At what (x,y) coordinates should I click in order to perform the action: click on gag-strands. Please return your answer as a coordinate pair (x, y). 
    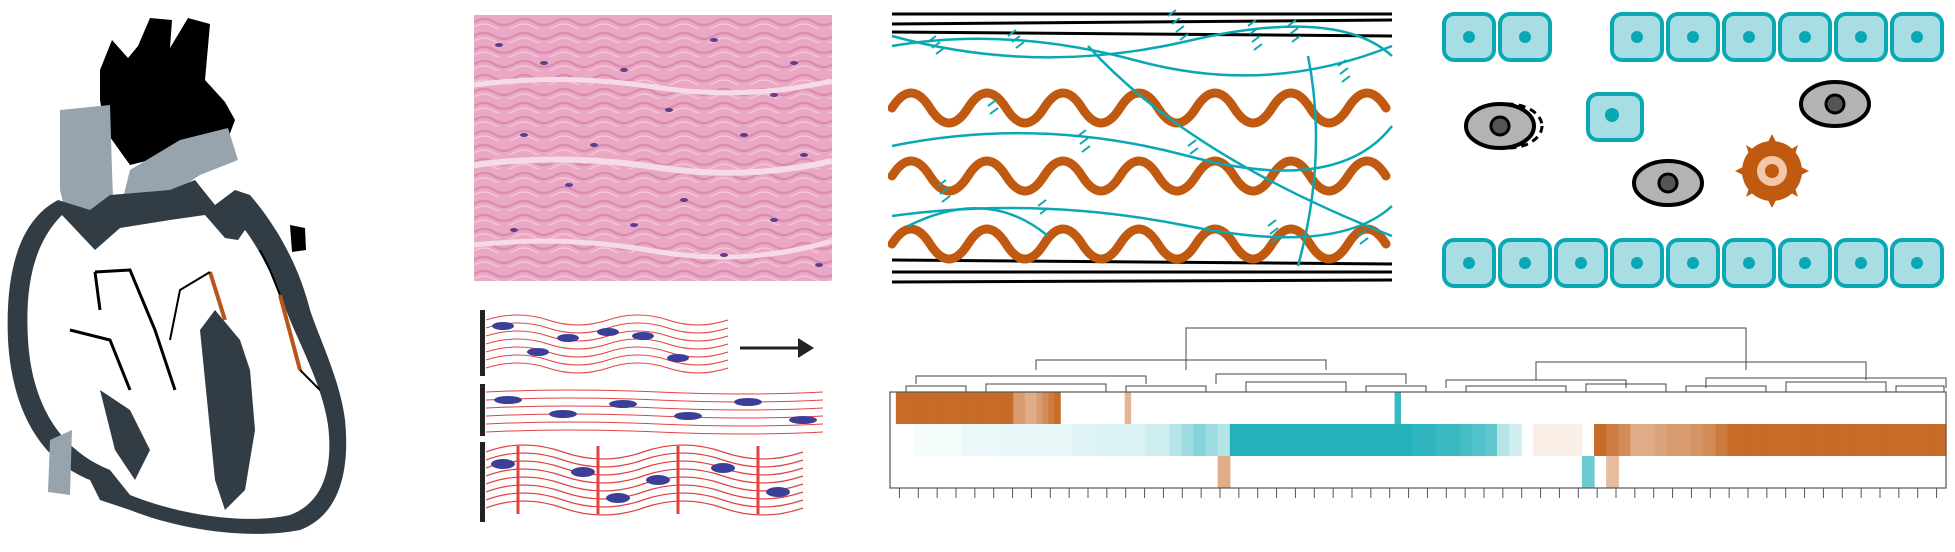
    Looking at the image, I should click on (1142, 146).